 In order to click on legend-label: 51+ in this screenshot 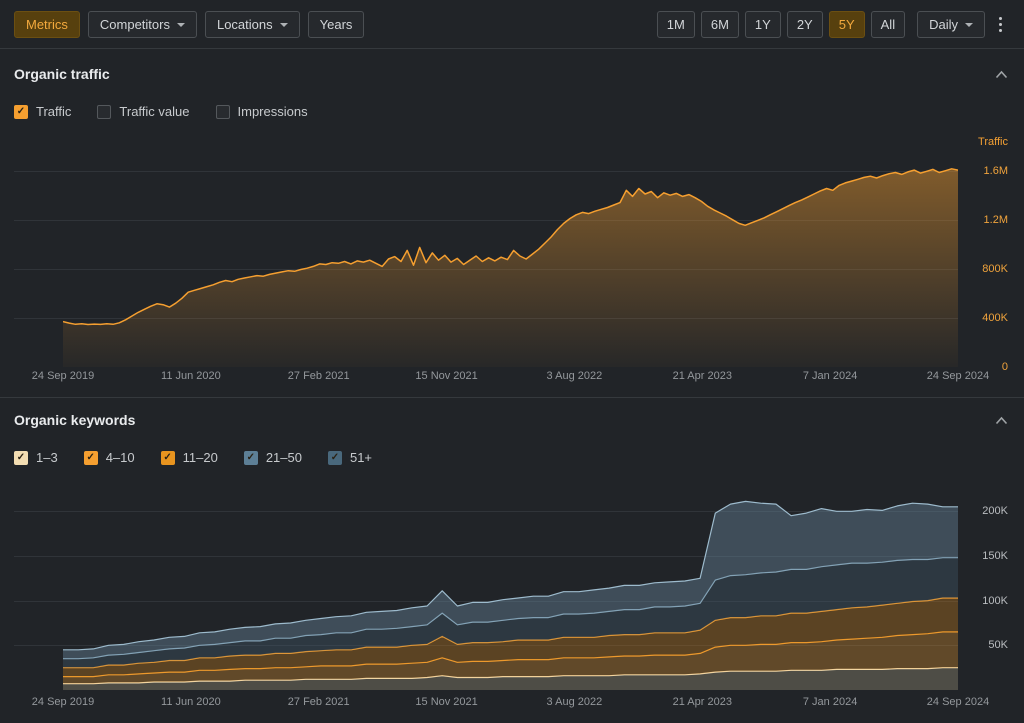, I will do `click(361, 457)`.